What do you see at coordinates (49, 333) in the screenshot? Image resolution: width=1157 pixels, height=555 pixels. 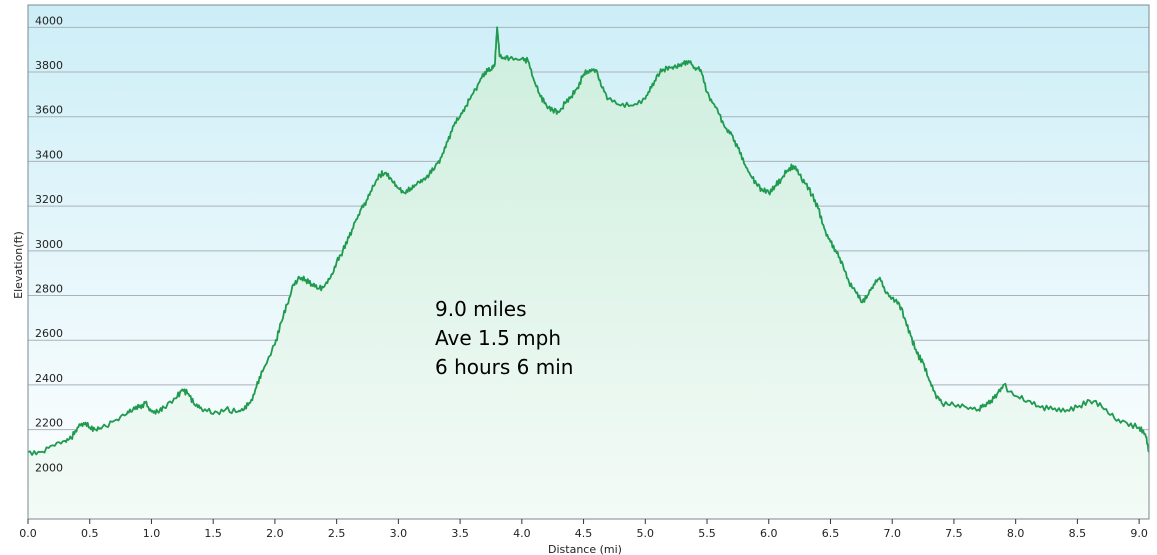 I see `y-tick-label: 2600` at bounding box center [49, 333].